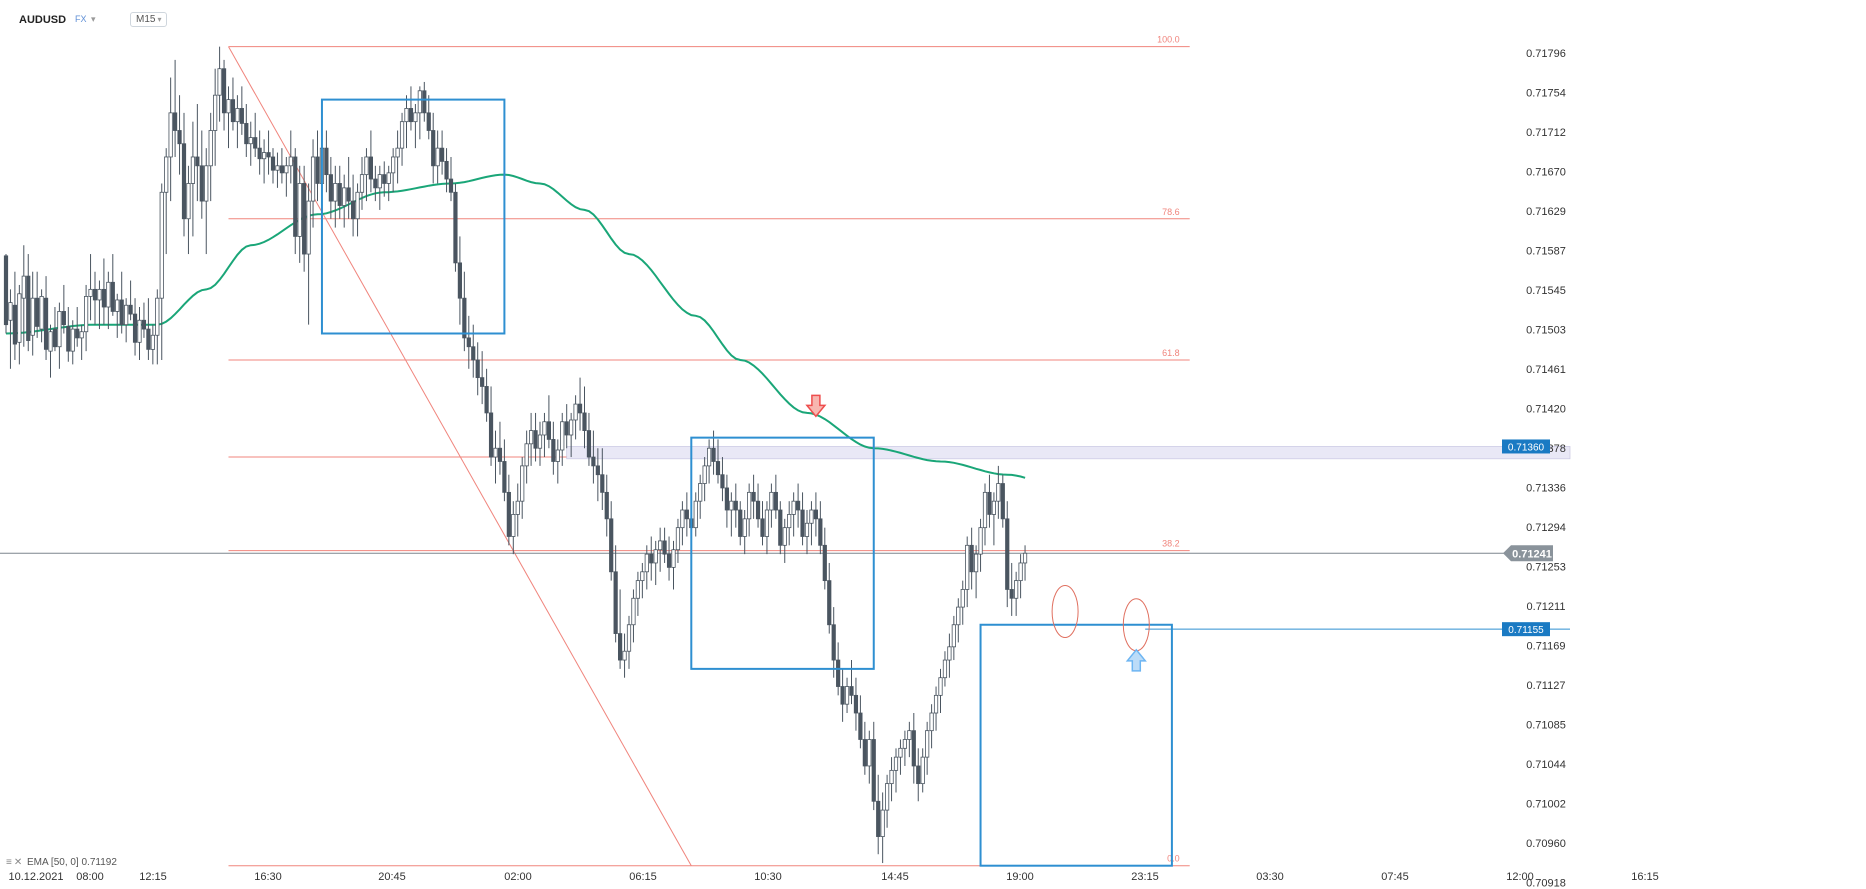 This screenshot has width=1866, height=889. Describe the element at coordinates (149, 19) in the screenshot. I see `timeframe-selector: M15 ▾` at that location.